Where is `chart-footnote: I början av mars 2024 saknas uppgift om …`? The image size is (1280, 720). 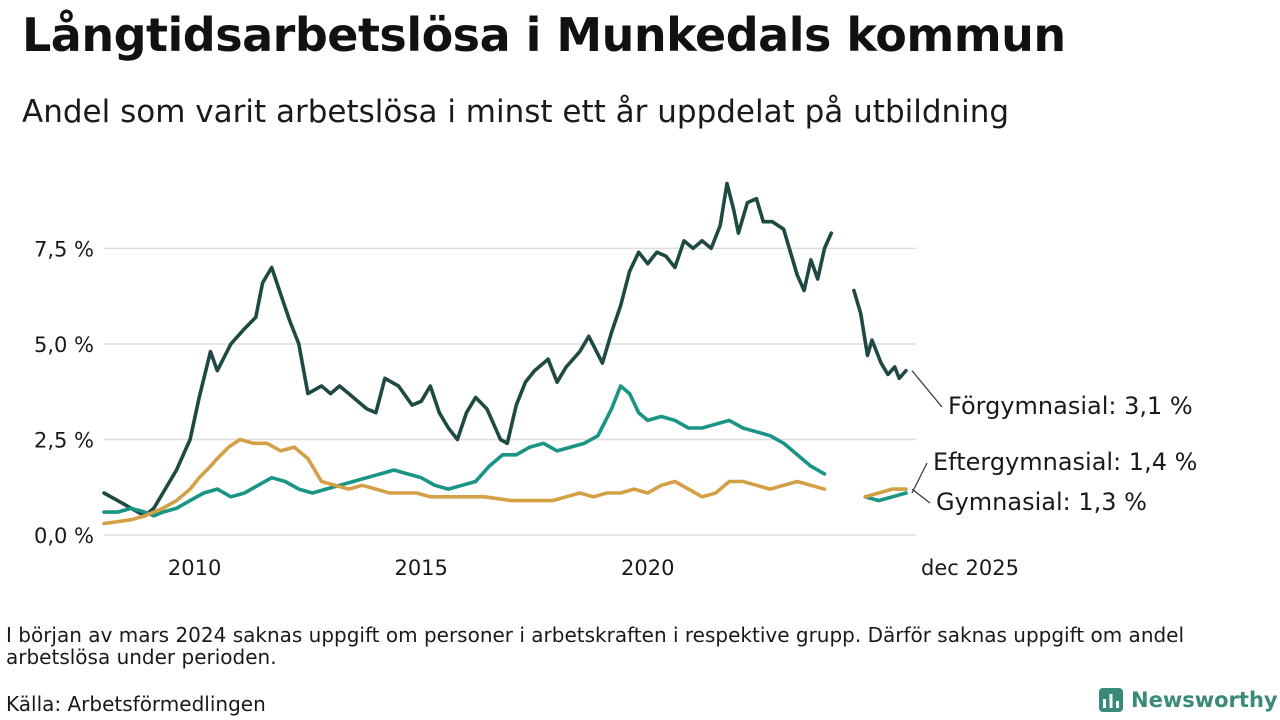 chart-footnote: I början av mars 2024 saknas uppgift om … is located at coordinates (595, 646).